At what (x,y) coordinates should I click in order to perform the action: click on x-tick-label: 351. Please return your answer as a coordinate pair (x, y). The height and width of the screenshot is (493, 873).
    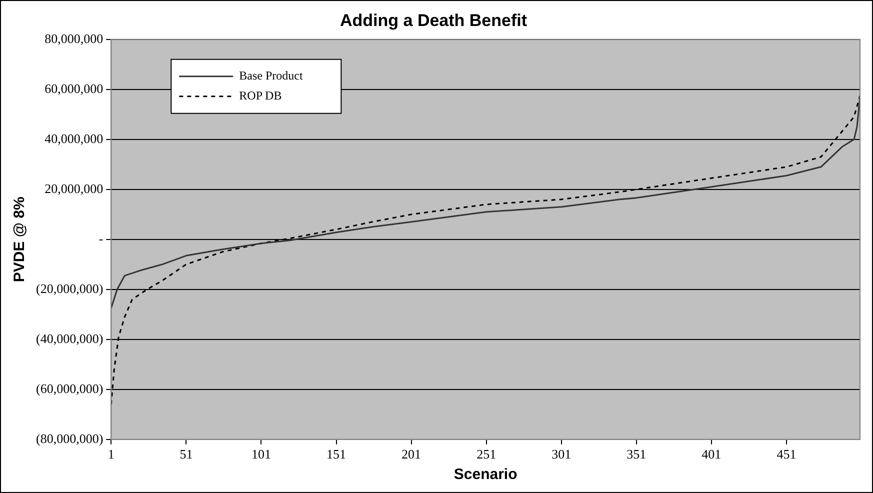
    Looking at the image, I should click on (636, 454).